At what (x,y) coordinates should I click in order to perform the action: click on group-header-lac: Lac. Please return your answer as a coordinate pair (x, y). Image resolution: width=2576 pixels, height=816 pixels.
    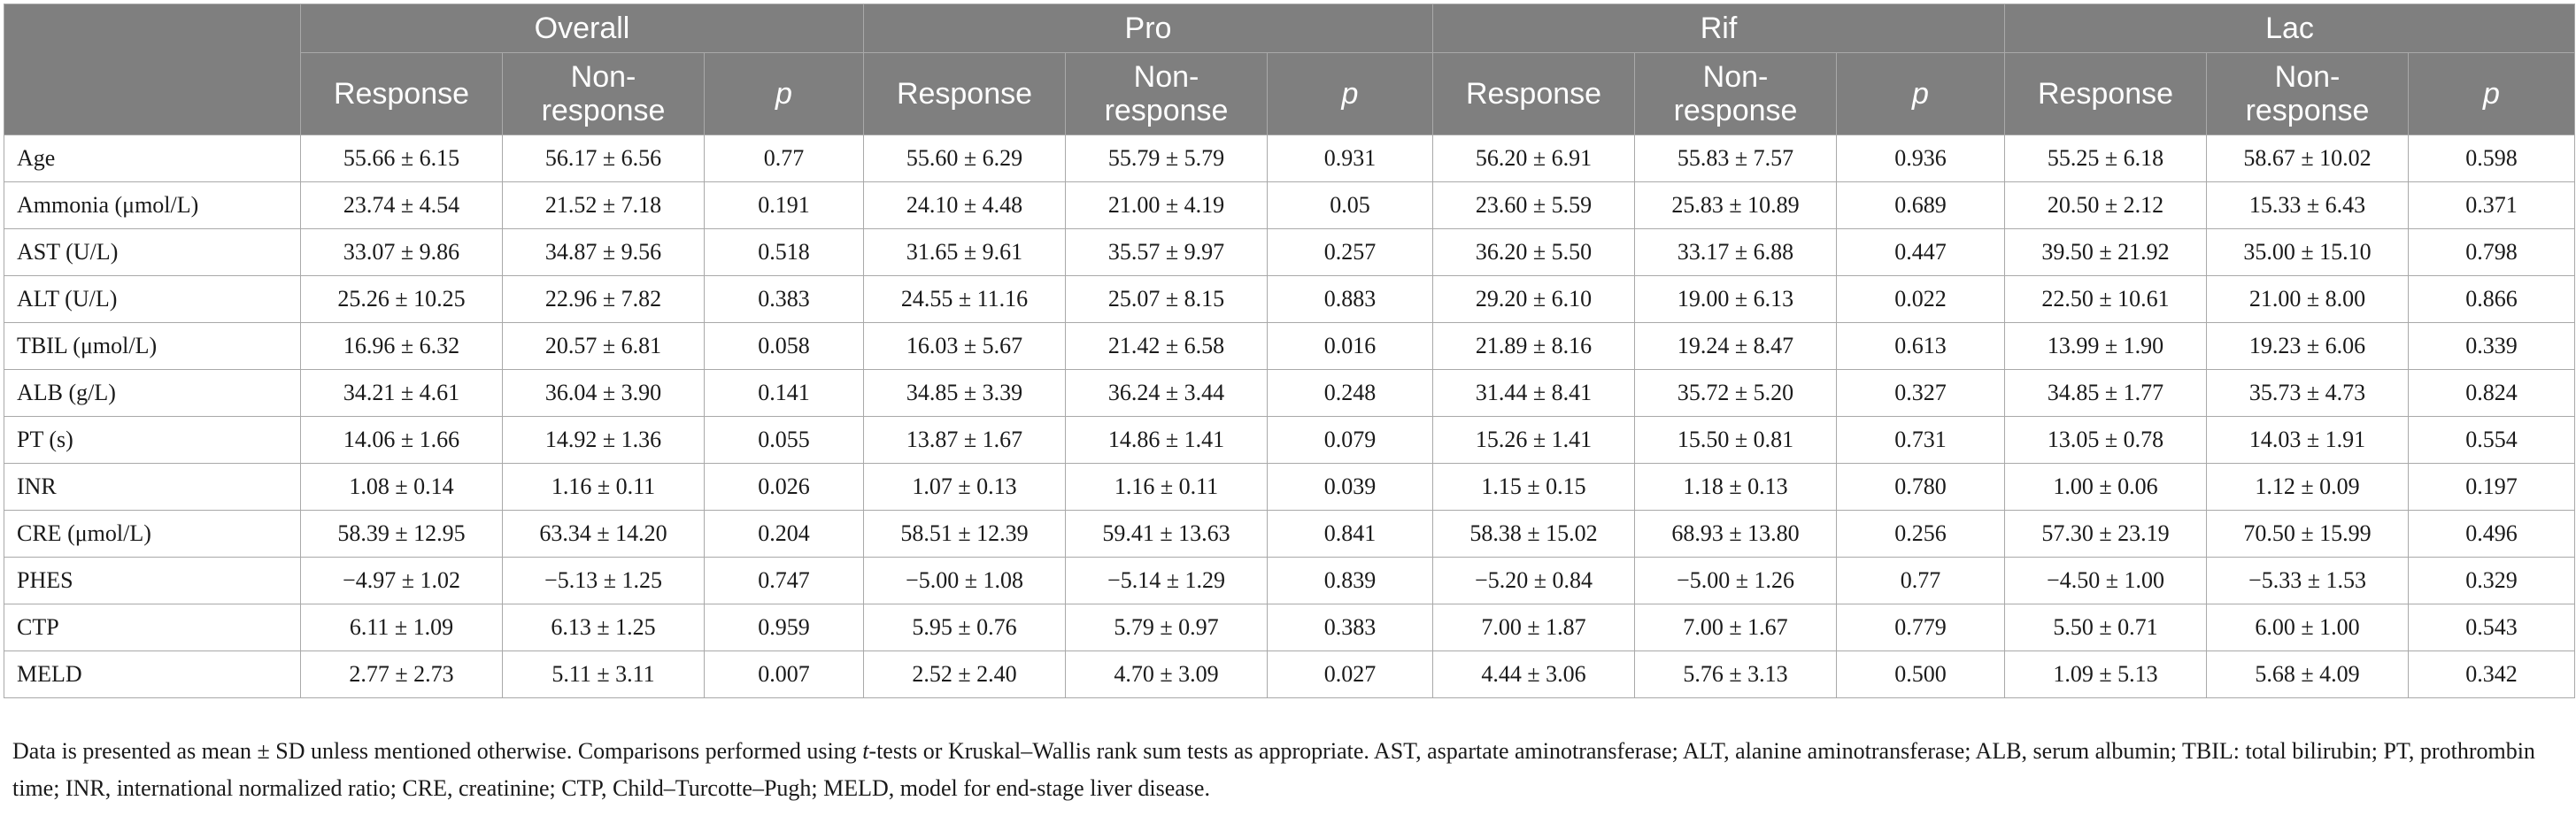
    Looking at the image, I should click on (2290, 29).